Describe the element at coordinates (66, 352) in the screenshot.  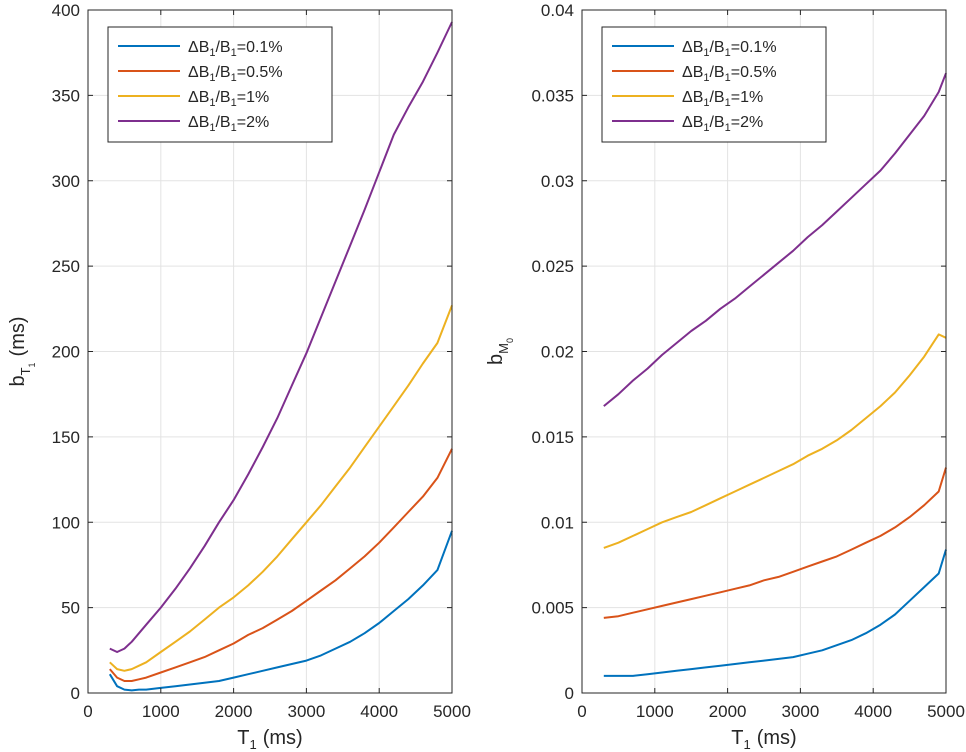
I see `y-tick-label: 200` at that location.